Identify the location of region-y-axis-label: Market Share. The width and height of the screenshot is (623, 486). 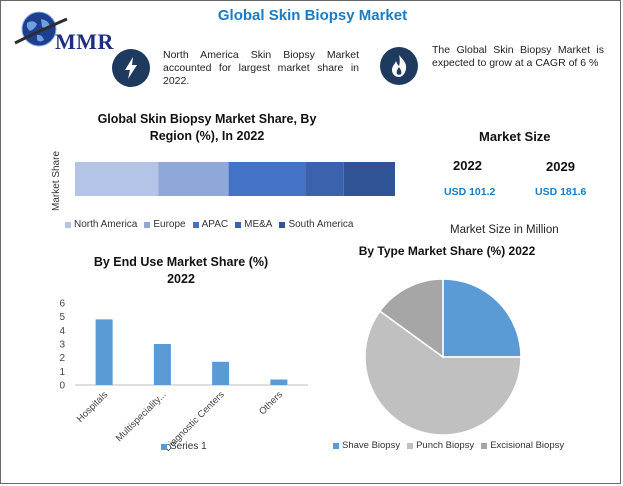
(56, 181).